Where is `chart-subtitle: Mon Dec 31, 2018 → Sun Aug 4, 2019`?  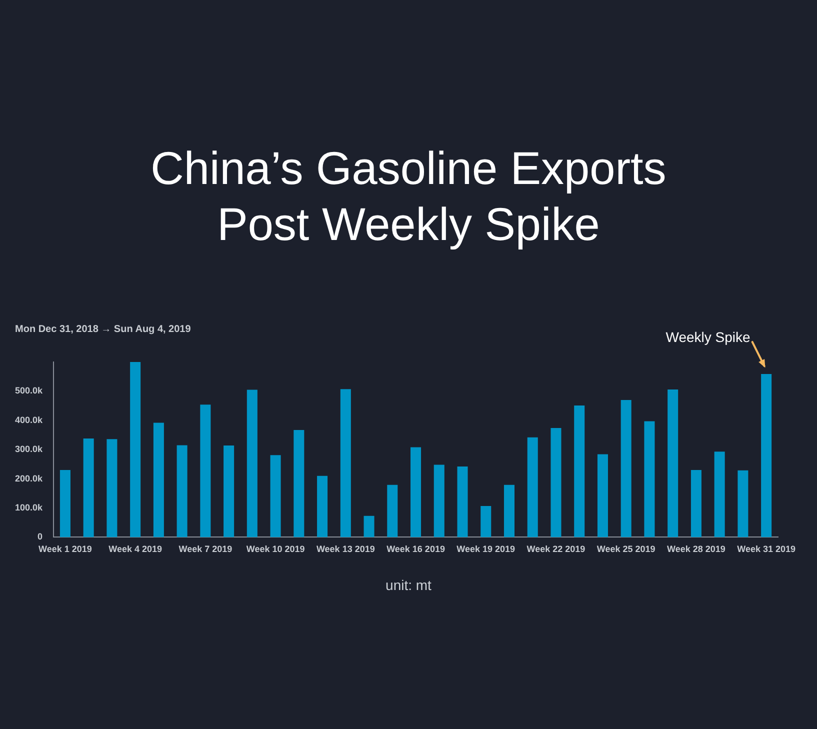
chart-subtitle: Mon Dec 31, 2018 → Sun Aug 4, 2019 is located at coordinates (103, 329).